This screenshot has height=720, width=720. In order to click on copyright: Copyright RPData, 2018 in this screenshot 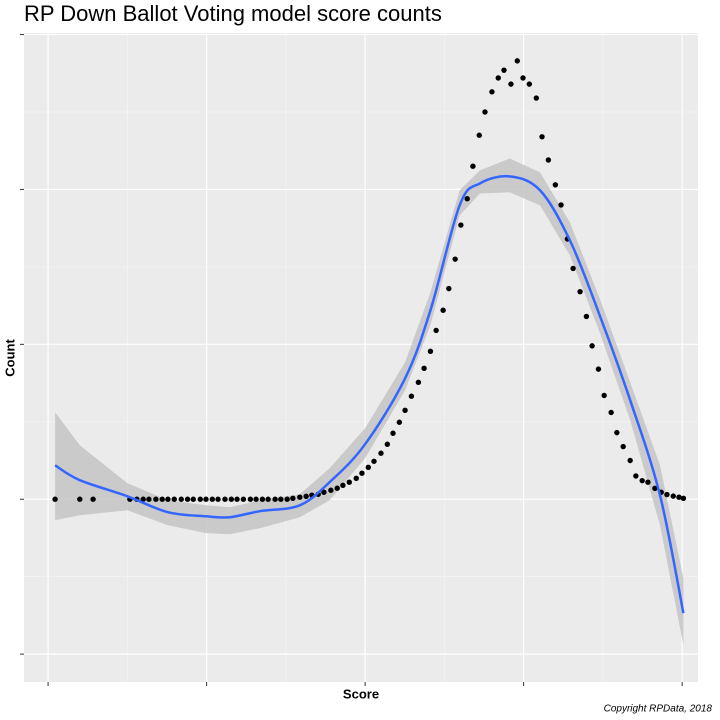, I will do `click(658, 709)`.